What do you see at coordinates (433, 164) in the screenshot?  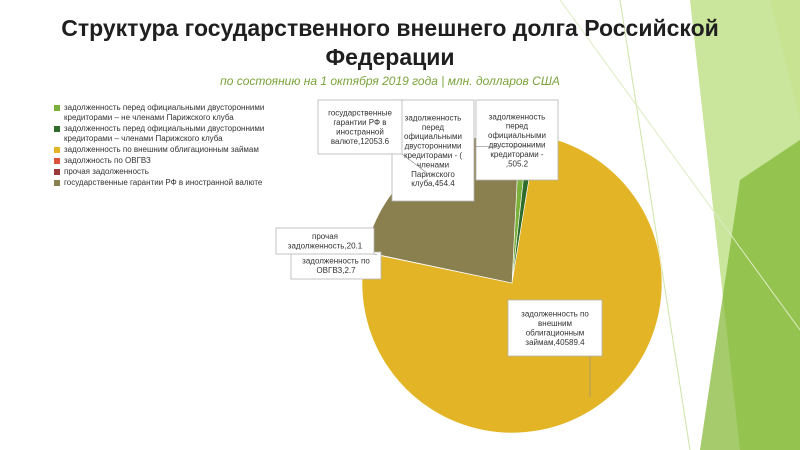 I see `data-label: членами` at bounding box center [433, 164].